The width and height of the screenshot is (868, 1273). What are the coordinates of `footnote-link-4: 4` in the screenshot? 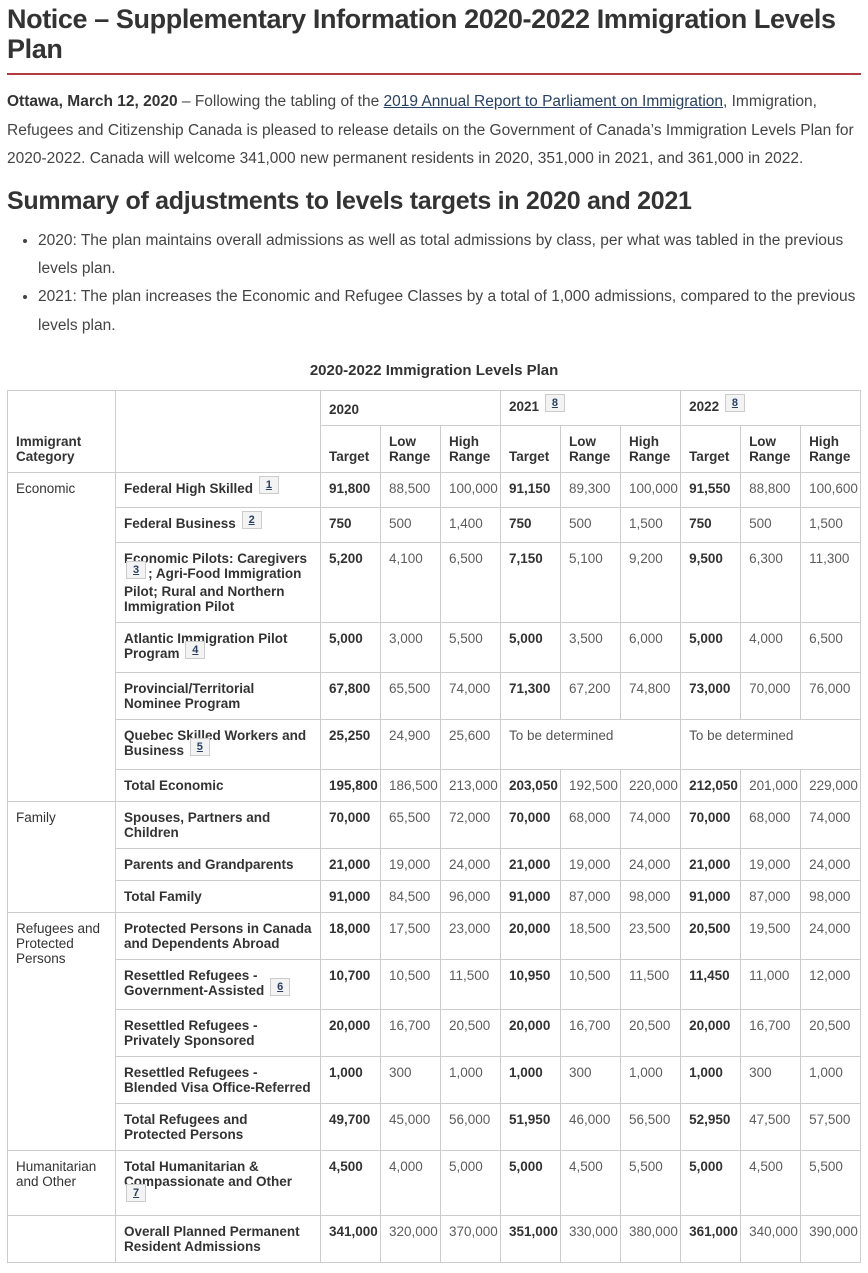 It's located at (195, 649).